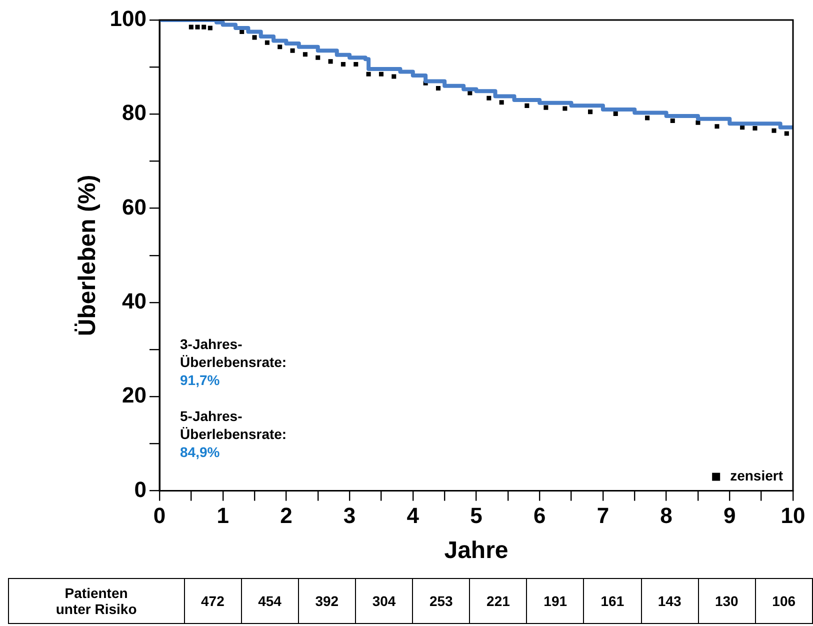 The width and height of the screenshot is (813, 626). What do you see at coordinates (134, 113) in the screenshot?
I see `y-tick-label: 80` at bounding box center [134, 113].